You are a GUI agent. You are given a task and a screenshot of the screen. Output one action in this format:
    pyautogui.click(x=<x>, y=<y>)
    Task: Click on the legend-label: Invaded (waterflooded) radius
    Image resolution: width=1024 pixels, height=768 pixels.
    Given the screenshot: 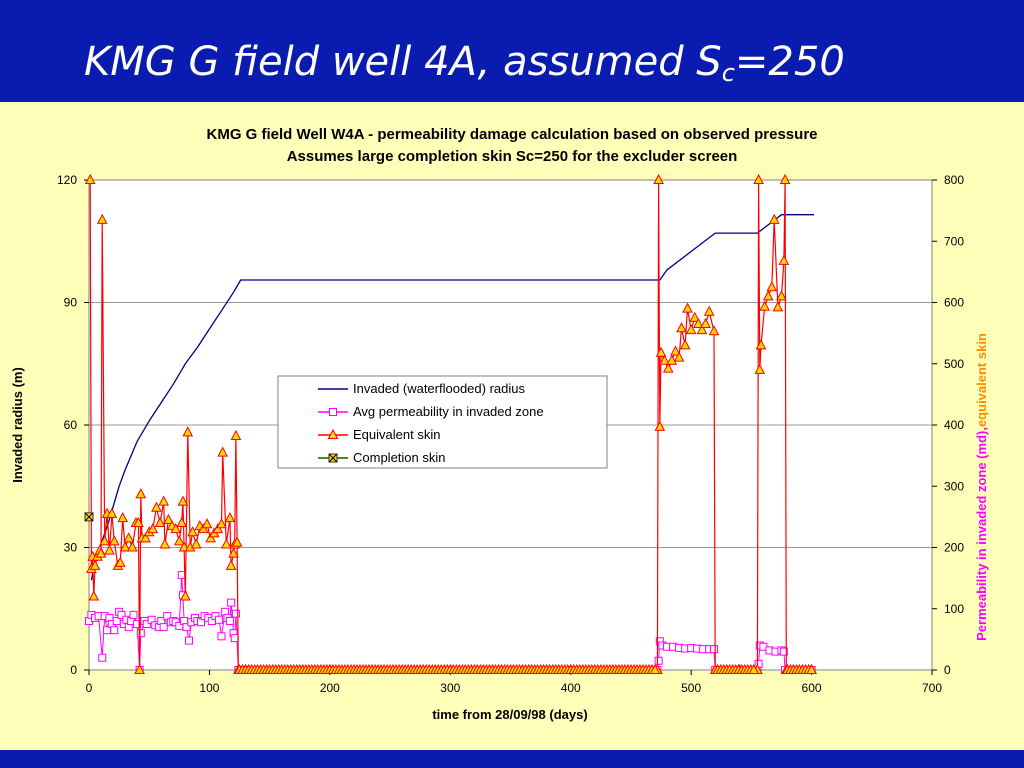 What is the action you would take?
    pyautogui.click(x=439, y=388)
    